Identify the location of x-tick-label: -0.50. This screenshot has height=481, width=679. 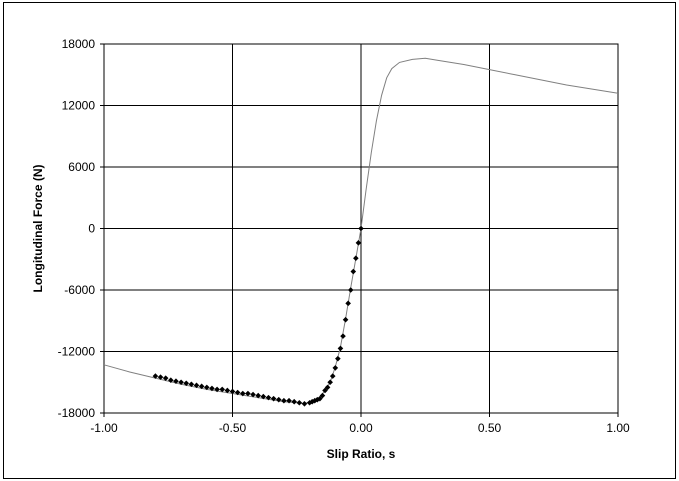
(233, 428).